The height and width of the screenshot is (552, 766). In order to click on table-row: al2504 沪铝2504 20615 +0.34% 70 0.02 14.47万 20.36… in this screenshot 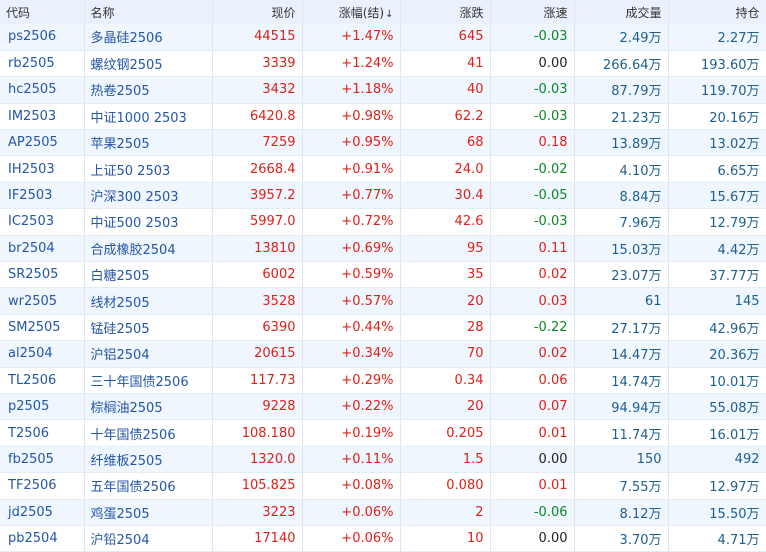, I will do `click(383, 354)`.